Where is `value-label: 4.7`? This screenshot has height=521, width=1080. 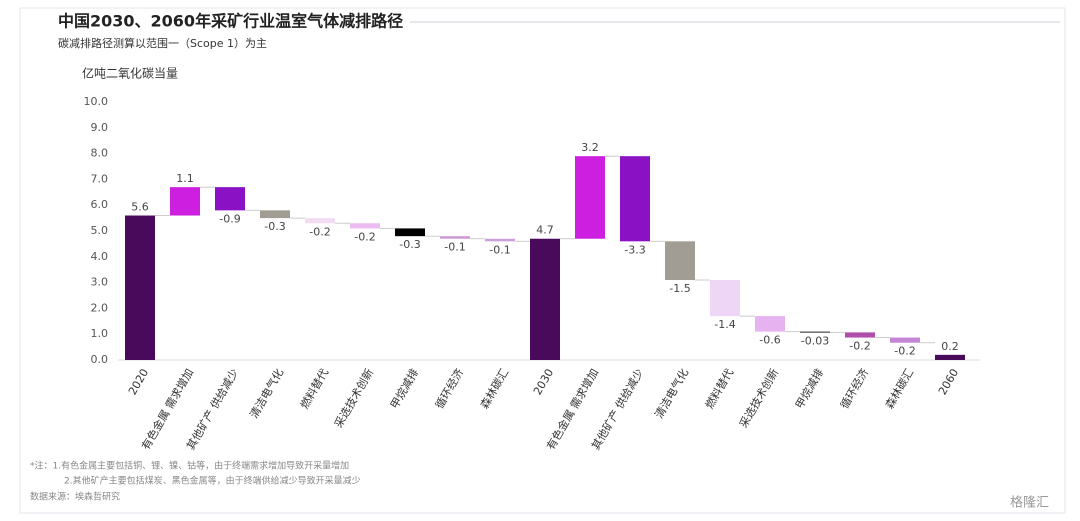
value-label: 4.7 is located at coordinates (545, 230).